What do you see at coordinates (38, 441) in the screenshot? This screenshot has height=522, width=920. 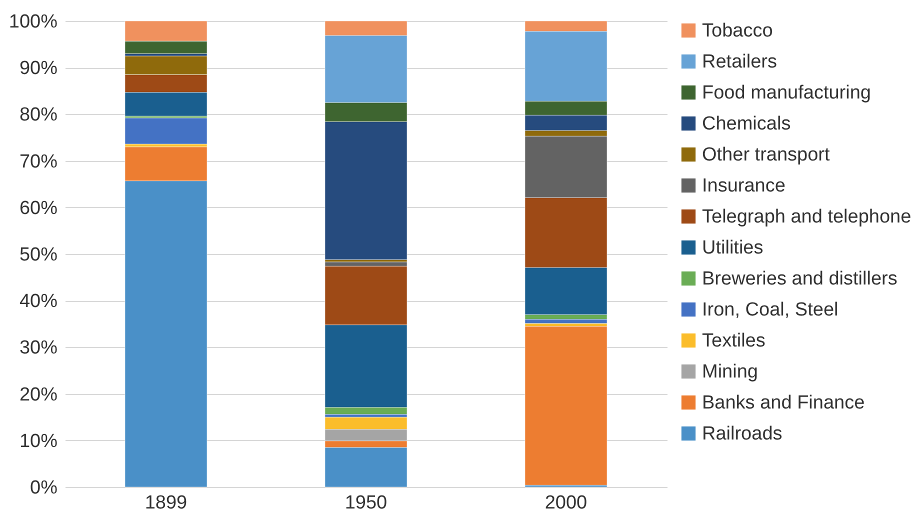 I see `y-tick-label: 10%` at bounding box center [38, 441].